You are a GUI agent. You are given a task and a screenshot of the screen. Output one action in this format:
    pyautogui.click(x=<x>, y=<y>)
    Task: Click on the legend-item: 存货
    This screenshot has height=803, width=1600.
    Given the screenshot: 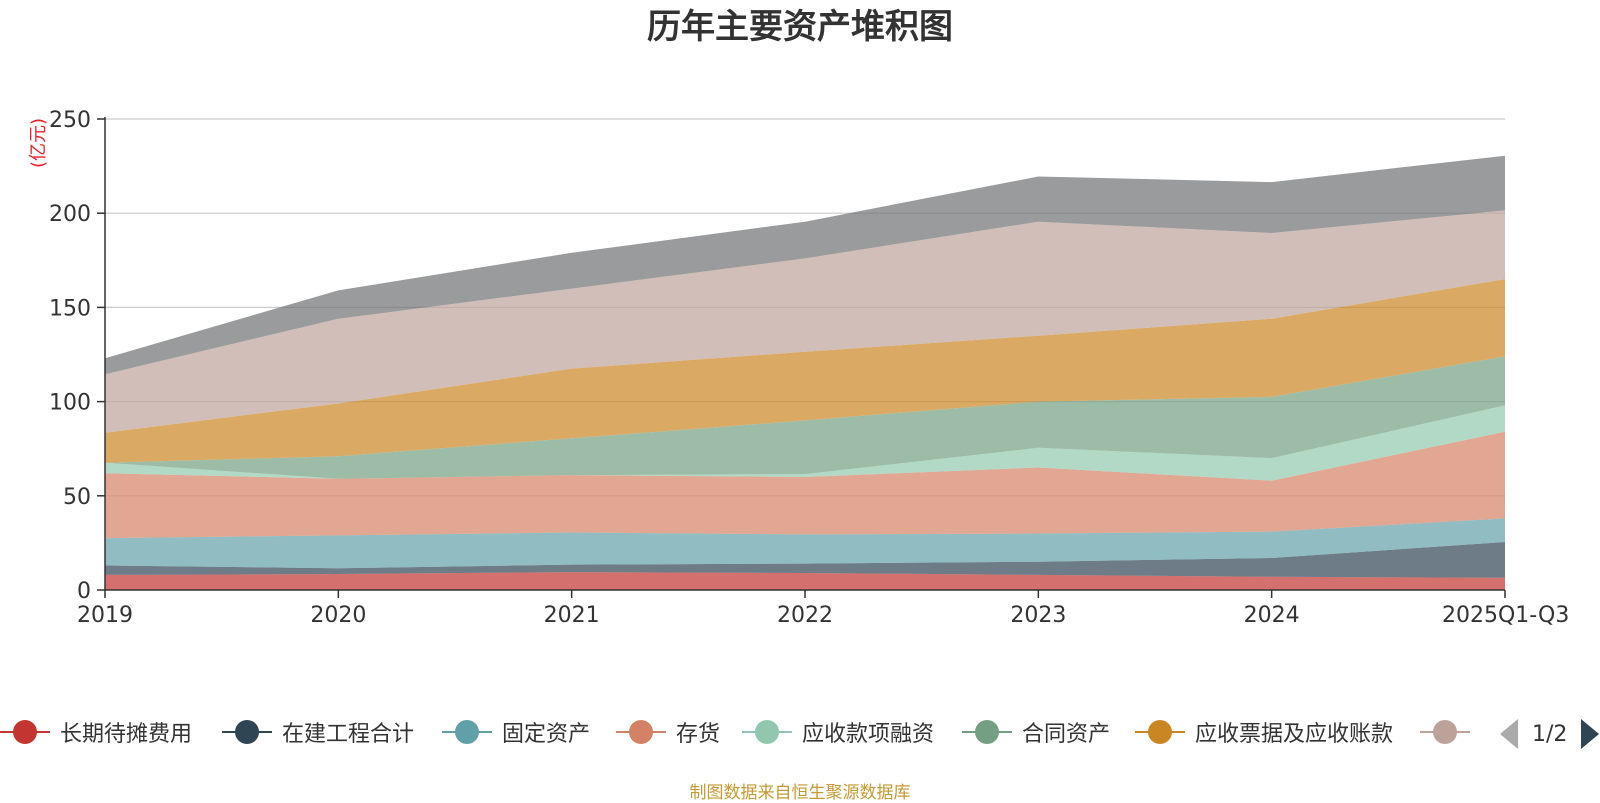 What is the action you would take?
    pyautogui.click(x=668, y=732)
    